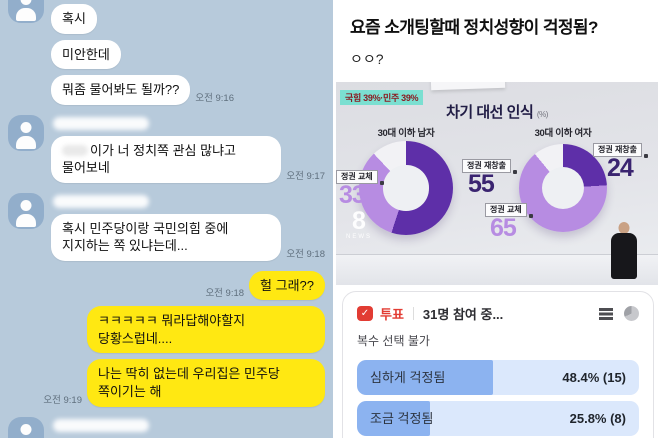 This screenshot has height=438, width=658. I want to click on chat-message-group: ㅋㅋㅋㅋ미안하다 당황스러운 질문해서오케이 고마워 답오면 또 연락줄게, so click(166, 427).